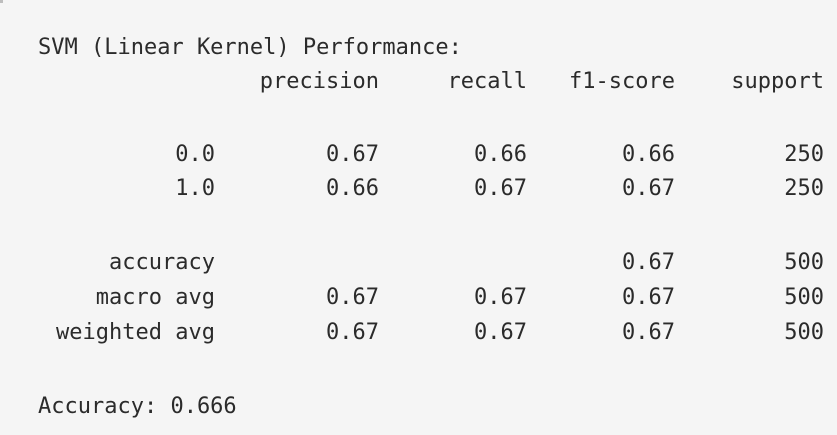  What do you see at coordinates (195, 188) in the screenshot?
I see `row-label: 1.0` at bounding box center [195, 188].